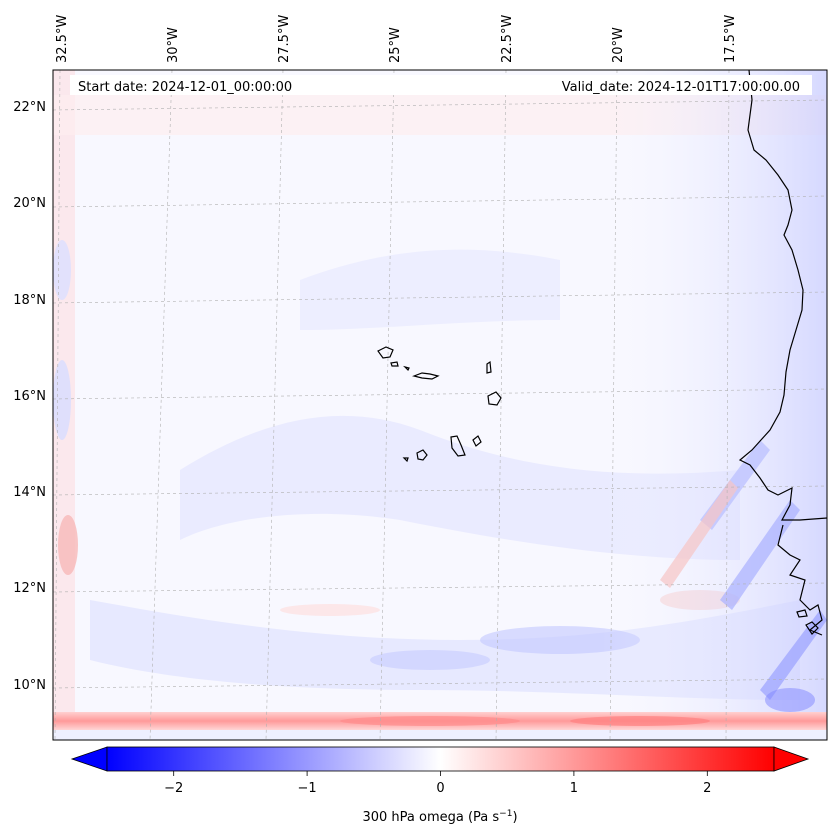 The height and width of the screenshot is (839, 837). What do you see at coordinates (385, 352) in the screenshot?
I see `cape-verde-santo-antao` at bounding box center [385, 352].